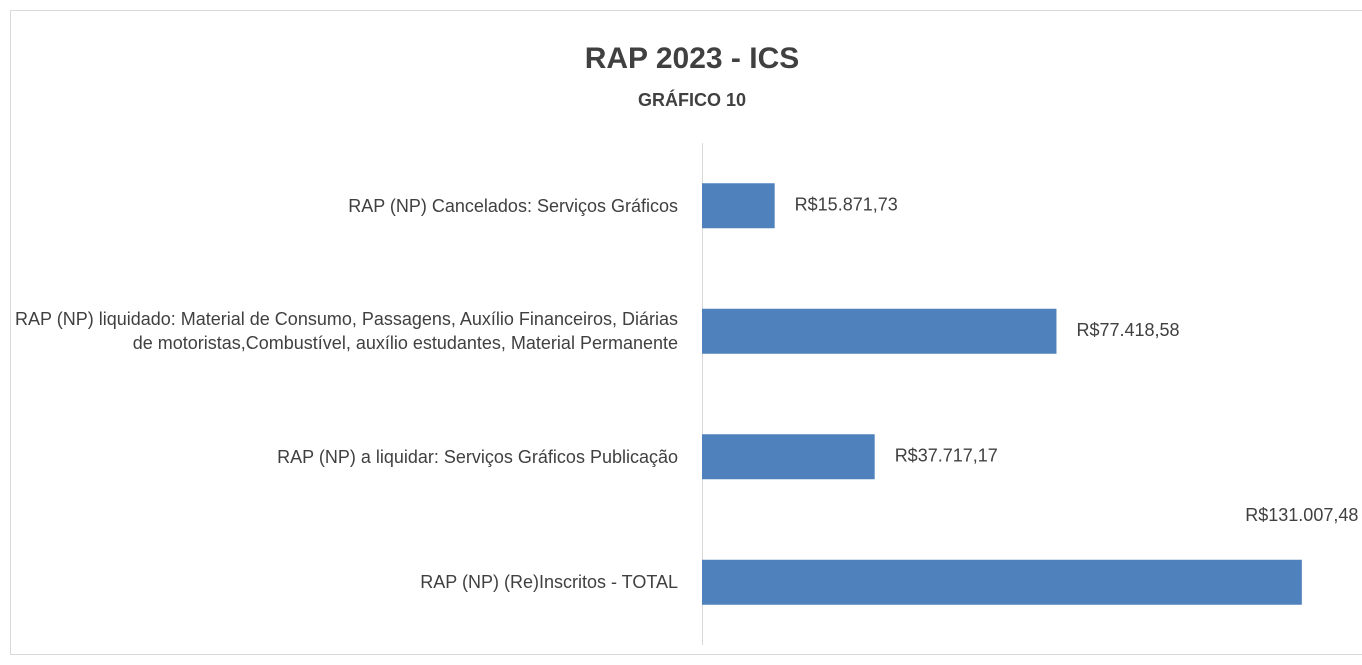 The image size is (1362, 665). What do you see at coordinates (692, 58) in the screenshot?
I see `chart-title: RAP 2023 - ICS` at bounding box center [692, 58].